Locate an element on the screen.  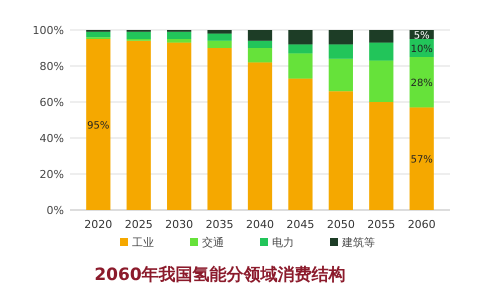
data-label: 28% is located at coordinates (421, 84).